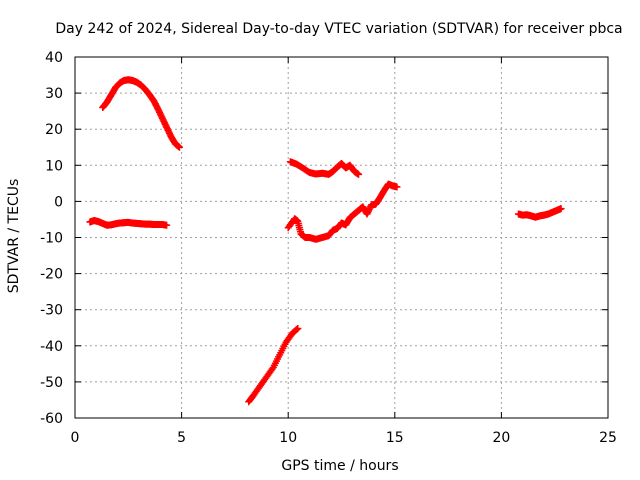 The height and width of the screenshot is (480, 640). What do you see at coordinates (54, 166) in the screenshot?
I see `y-tick-label: 10` at bounding box center [54, 166].